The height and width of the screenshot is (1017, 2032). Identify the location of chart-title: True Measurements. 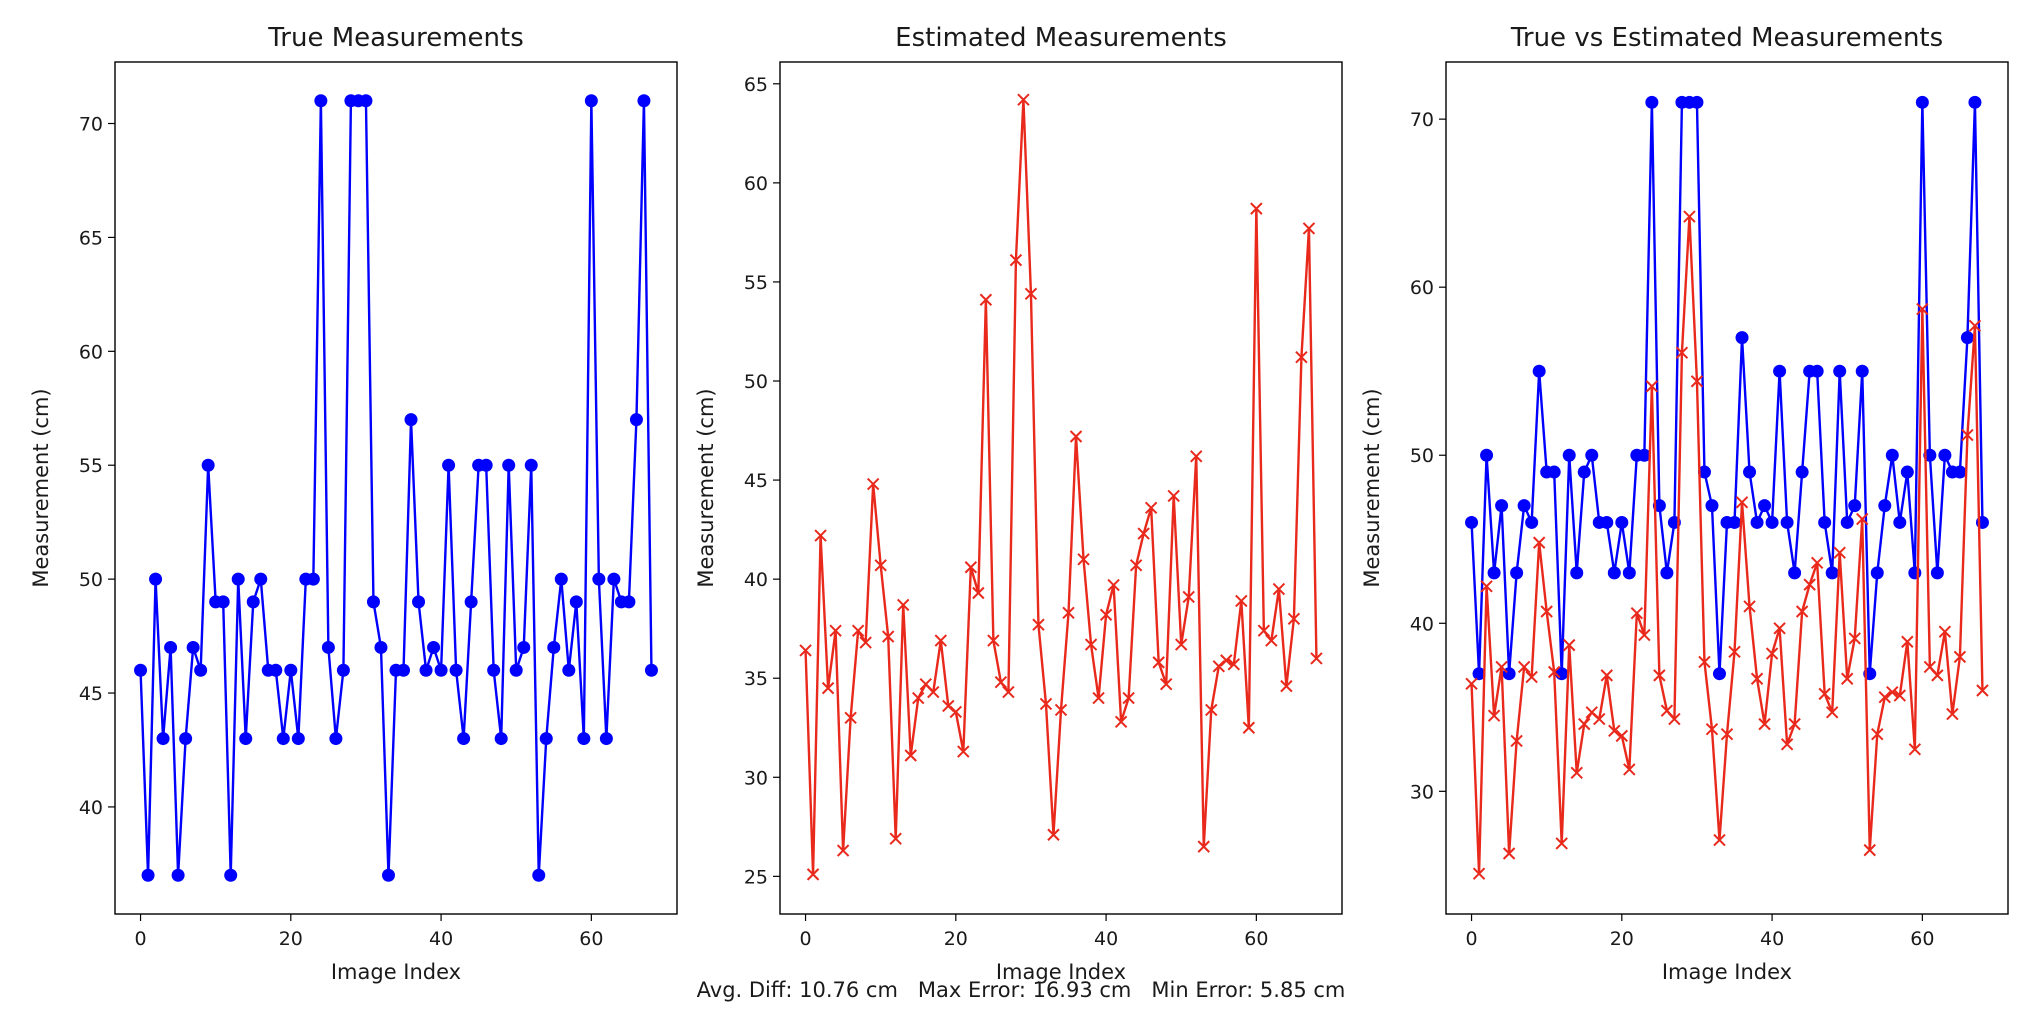
(395, 38).